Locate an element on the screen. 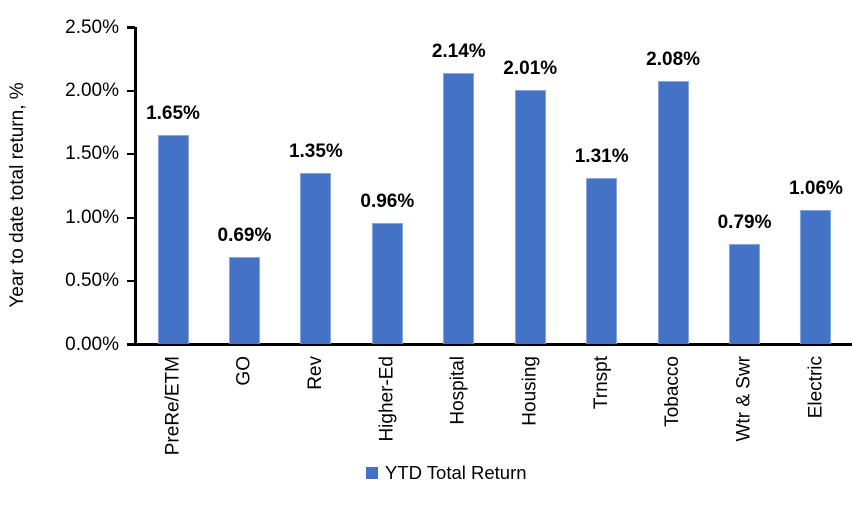 The height and width of the screenshot is (513, 852). legend: YTD Total Return is located at coordinates (446, 473).